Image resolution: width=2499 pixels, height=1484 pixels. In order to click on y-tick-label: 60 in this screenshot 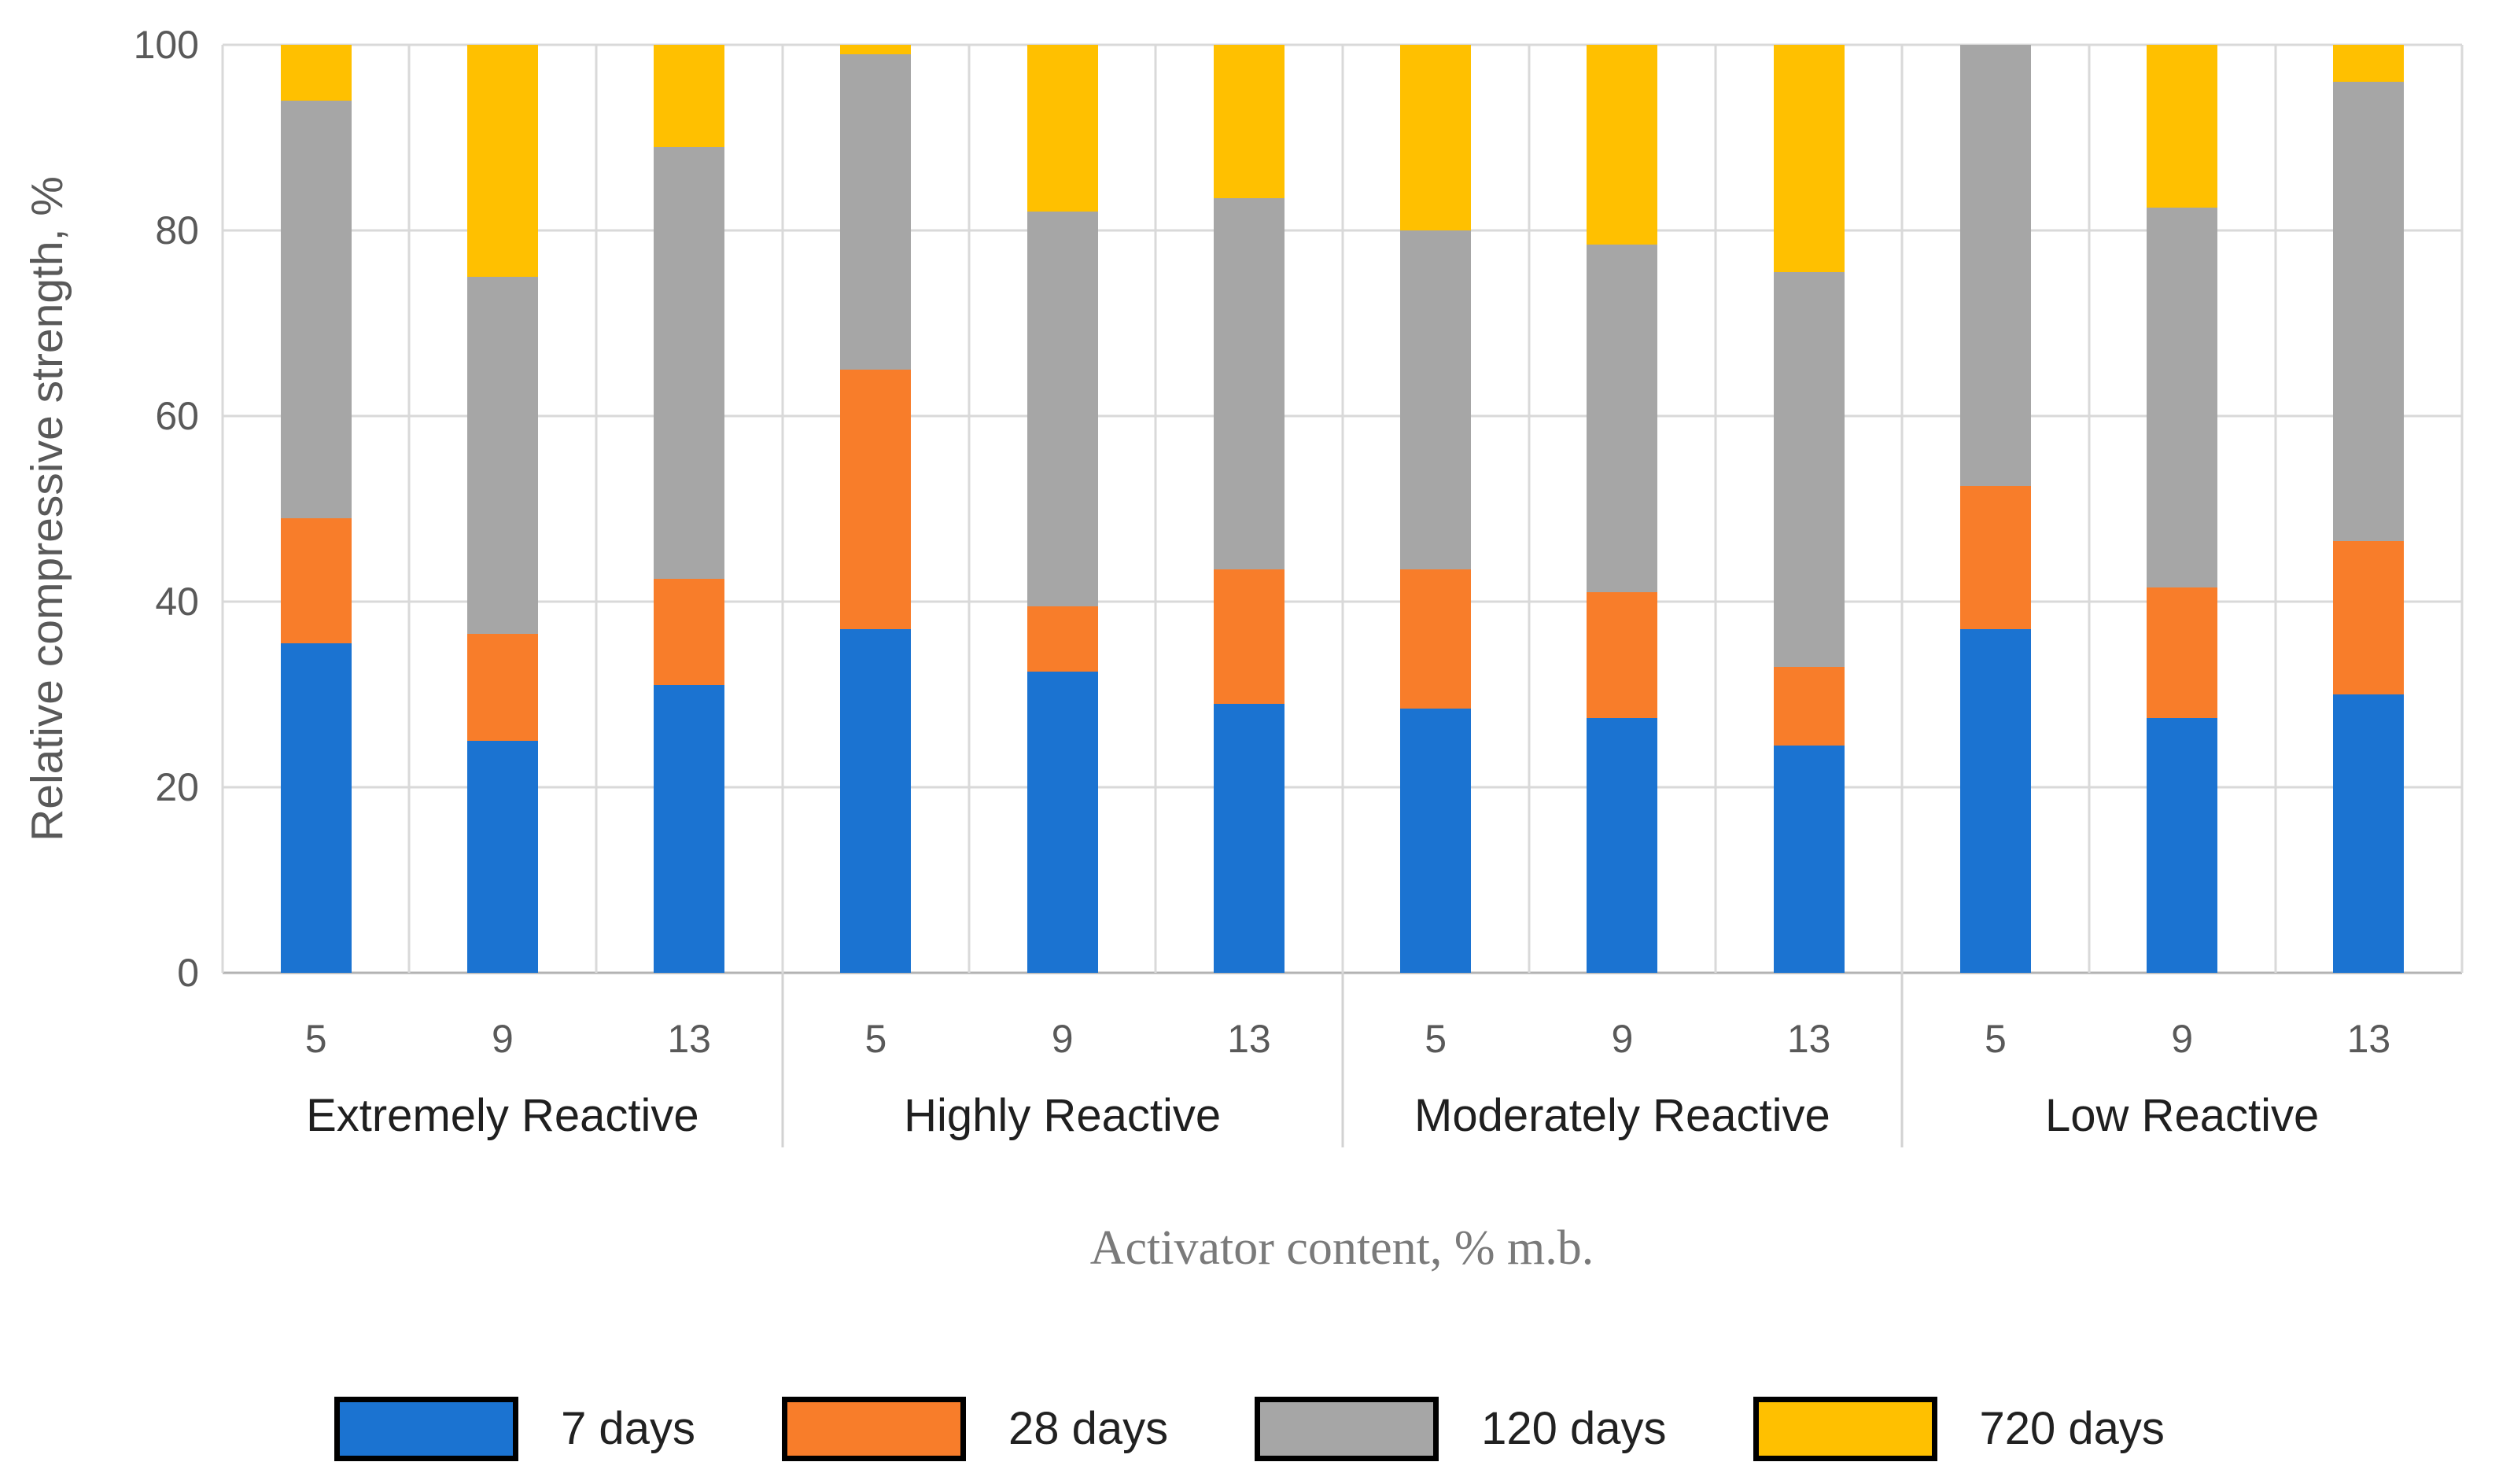, I will do `click(177, 416)`.